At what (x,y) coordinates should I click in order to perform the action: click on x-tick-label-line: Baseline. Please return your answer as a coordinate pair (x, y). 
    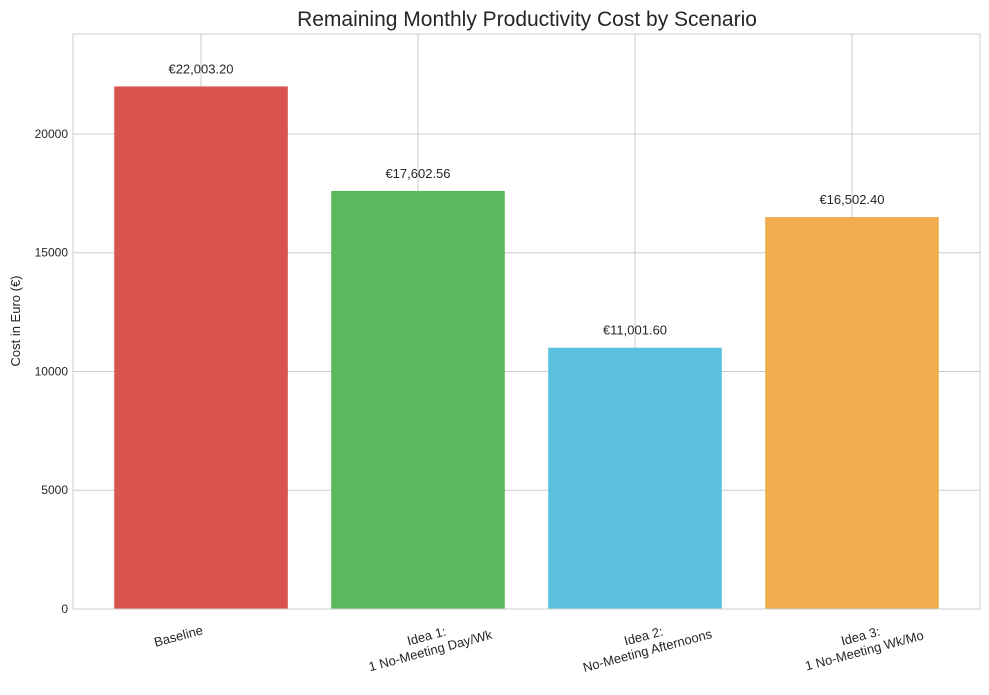
    Looking at the image, I should click on (178, 635).